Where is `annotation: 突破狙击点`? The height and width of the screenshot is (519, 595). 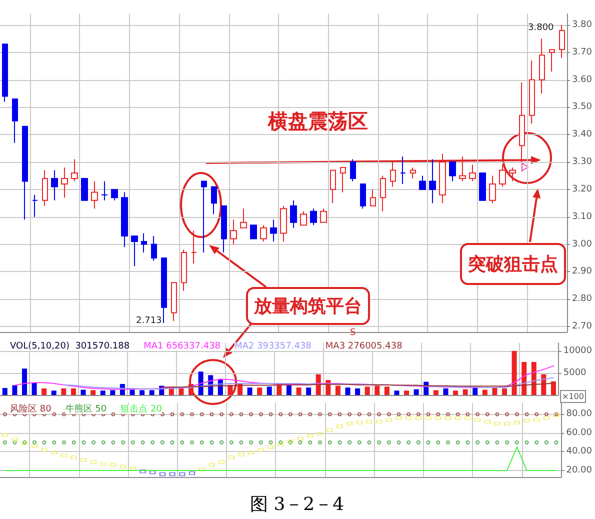
annotation: 突破狙击点 is located at coordinates (513, 264).